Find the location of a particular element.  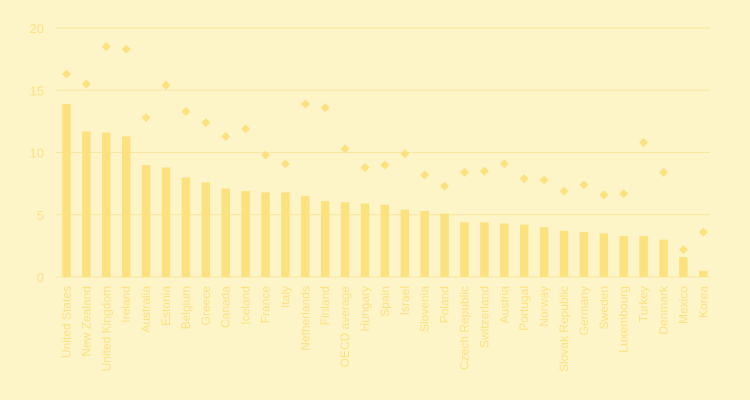

y-tick-label: 0 is located at coordinates (40, 277).